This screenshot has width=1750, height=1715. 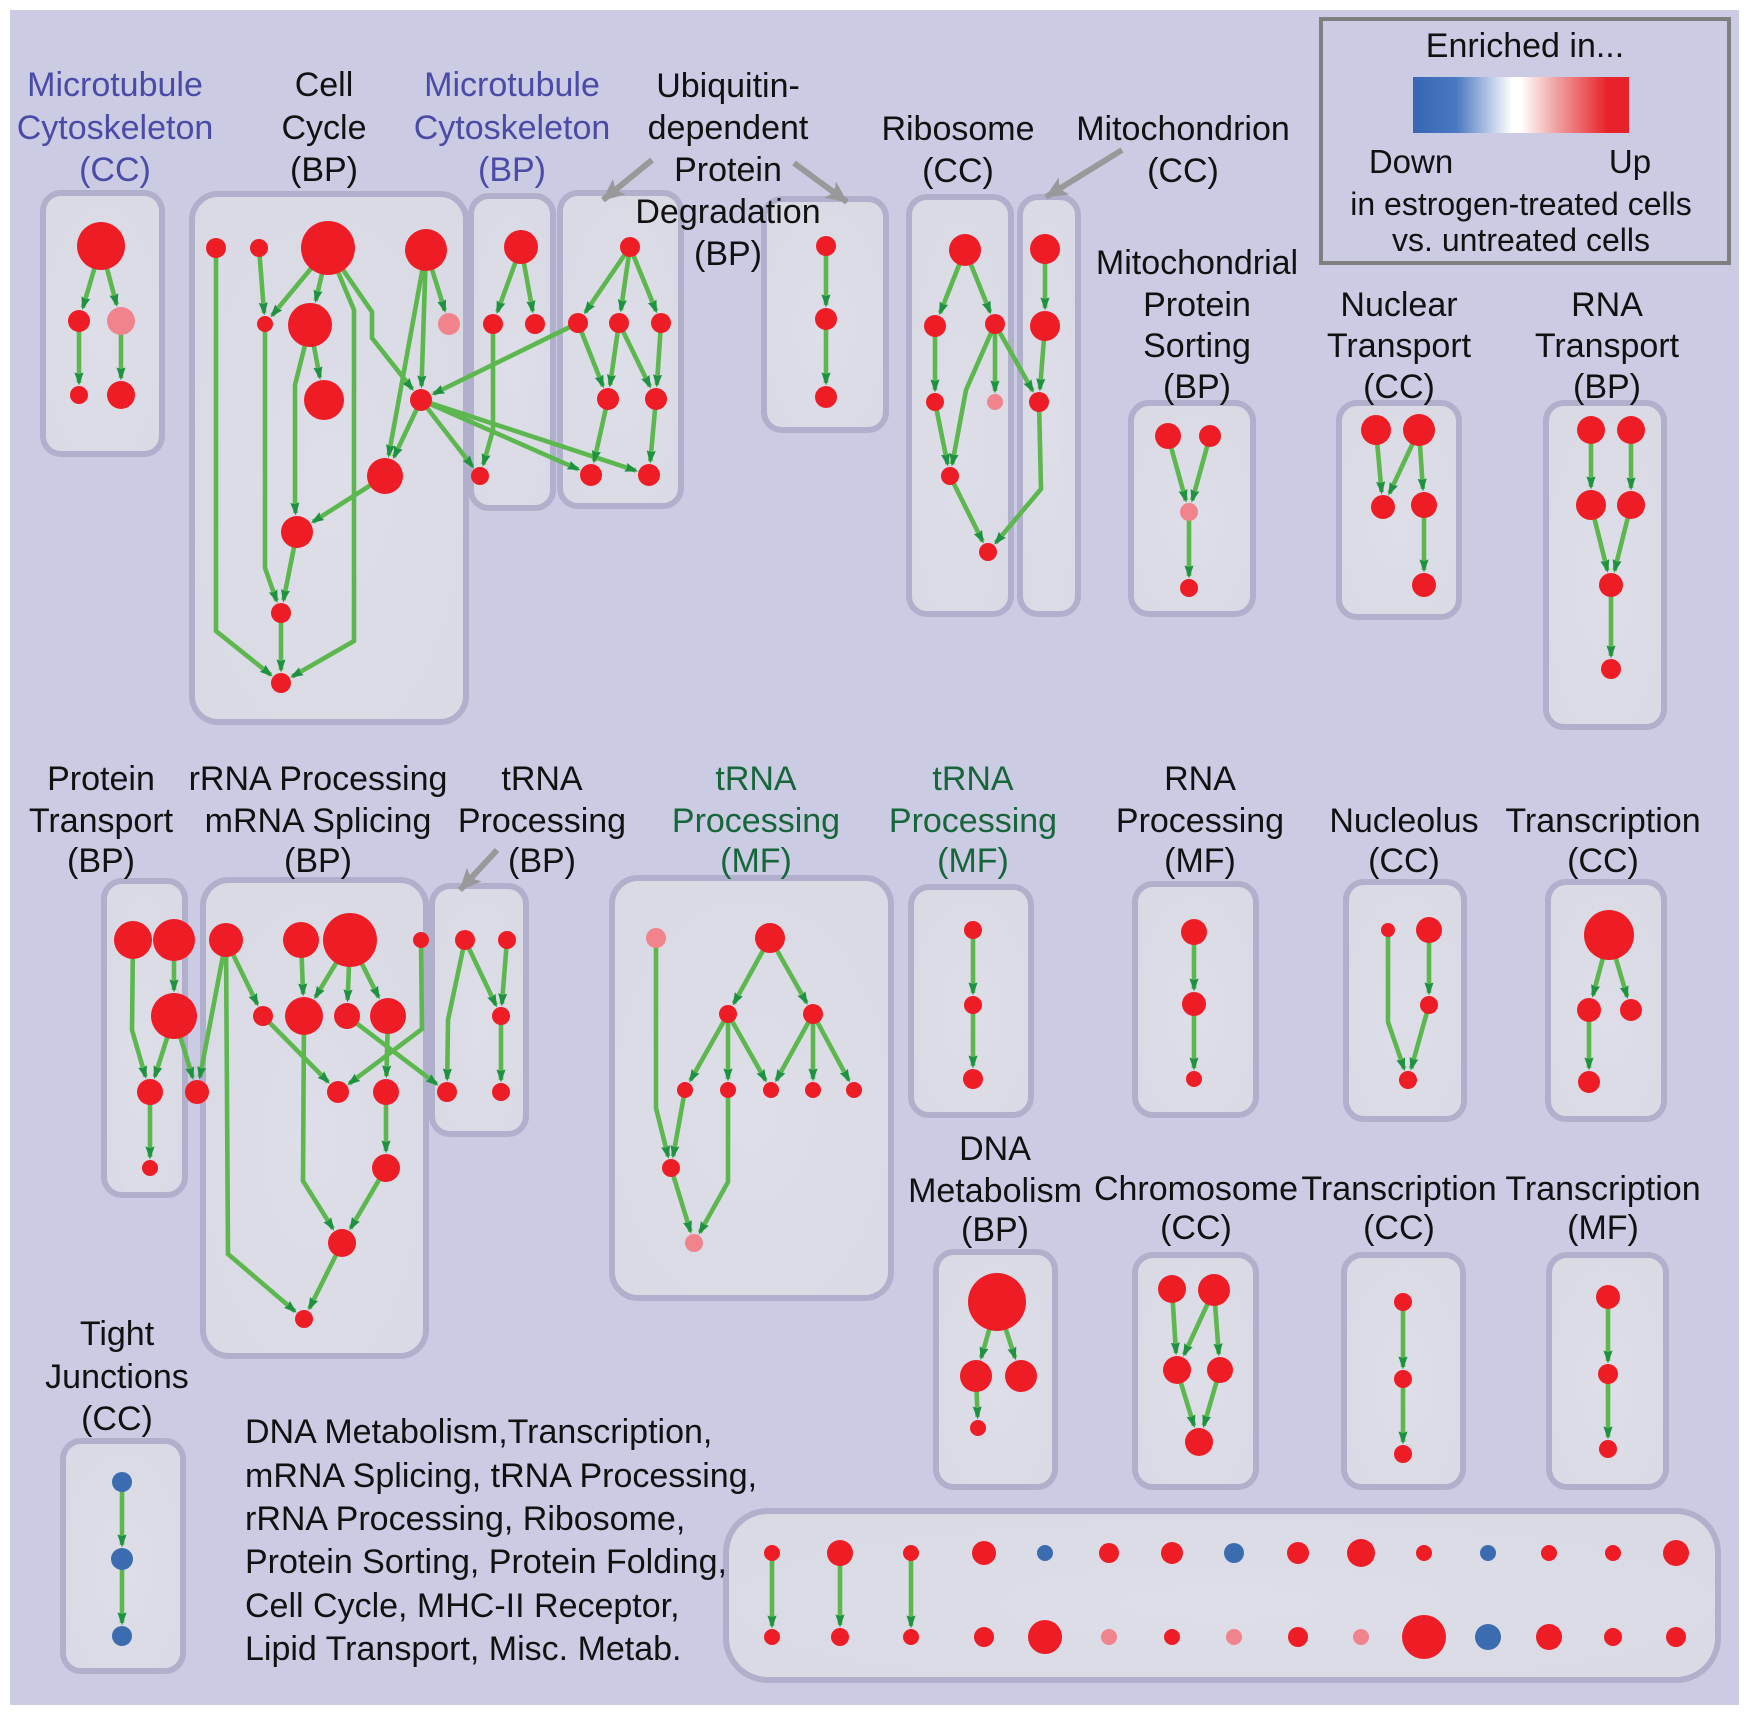 I want to click on svg-text:Protein Sorting, Protein Foldi: Protein Sorting, Protein Folding,, so click(x=486, y=1562).